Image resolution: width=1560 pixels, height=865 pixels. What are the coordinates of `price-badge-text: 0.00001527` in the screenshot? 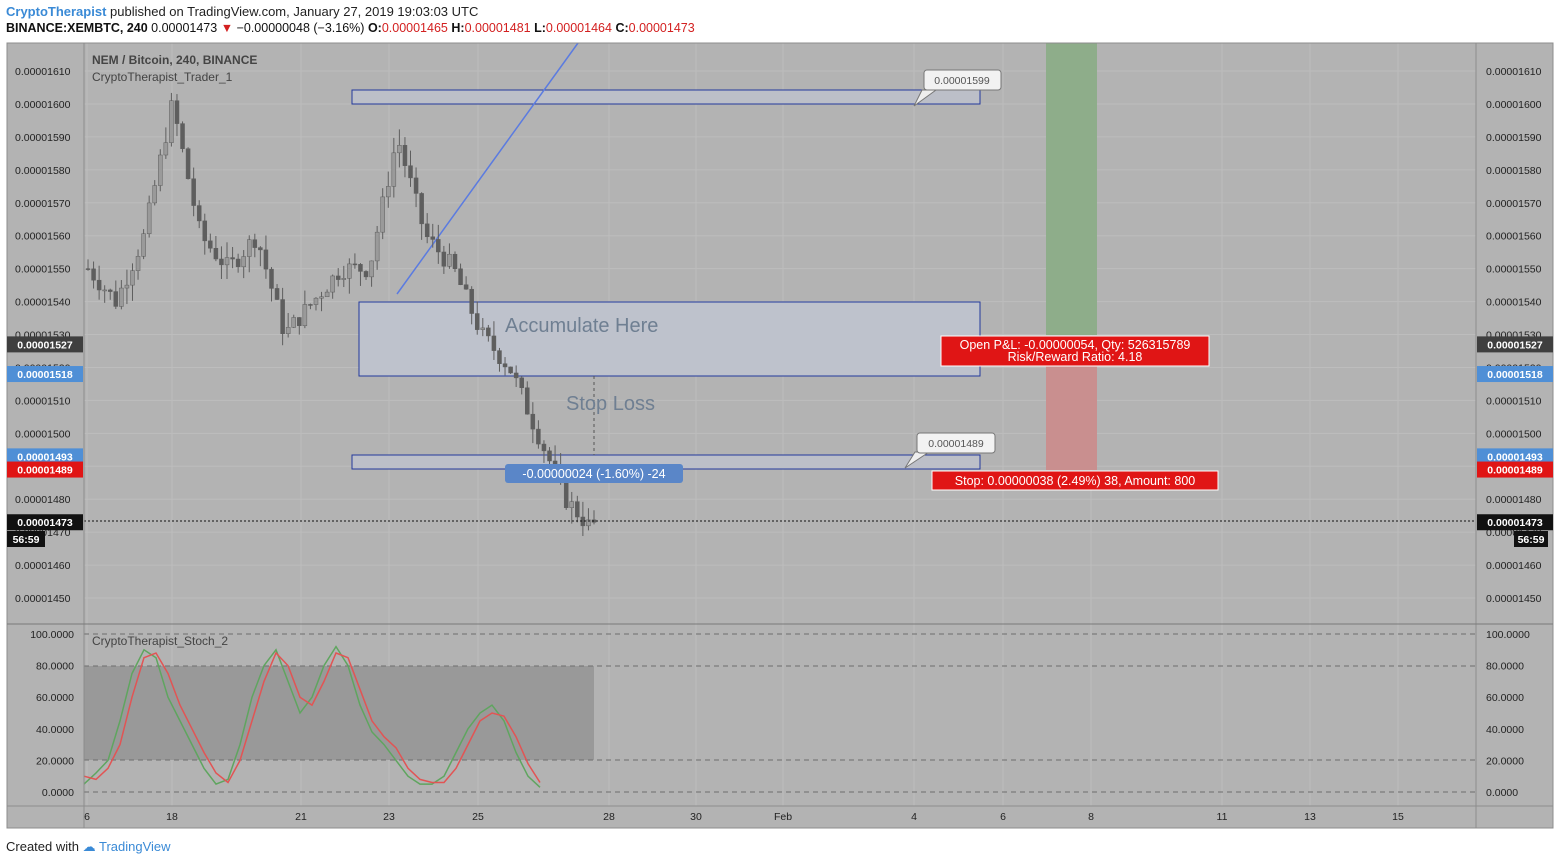 It's located at (1515, 345).